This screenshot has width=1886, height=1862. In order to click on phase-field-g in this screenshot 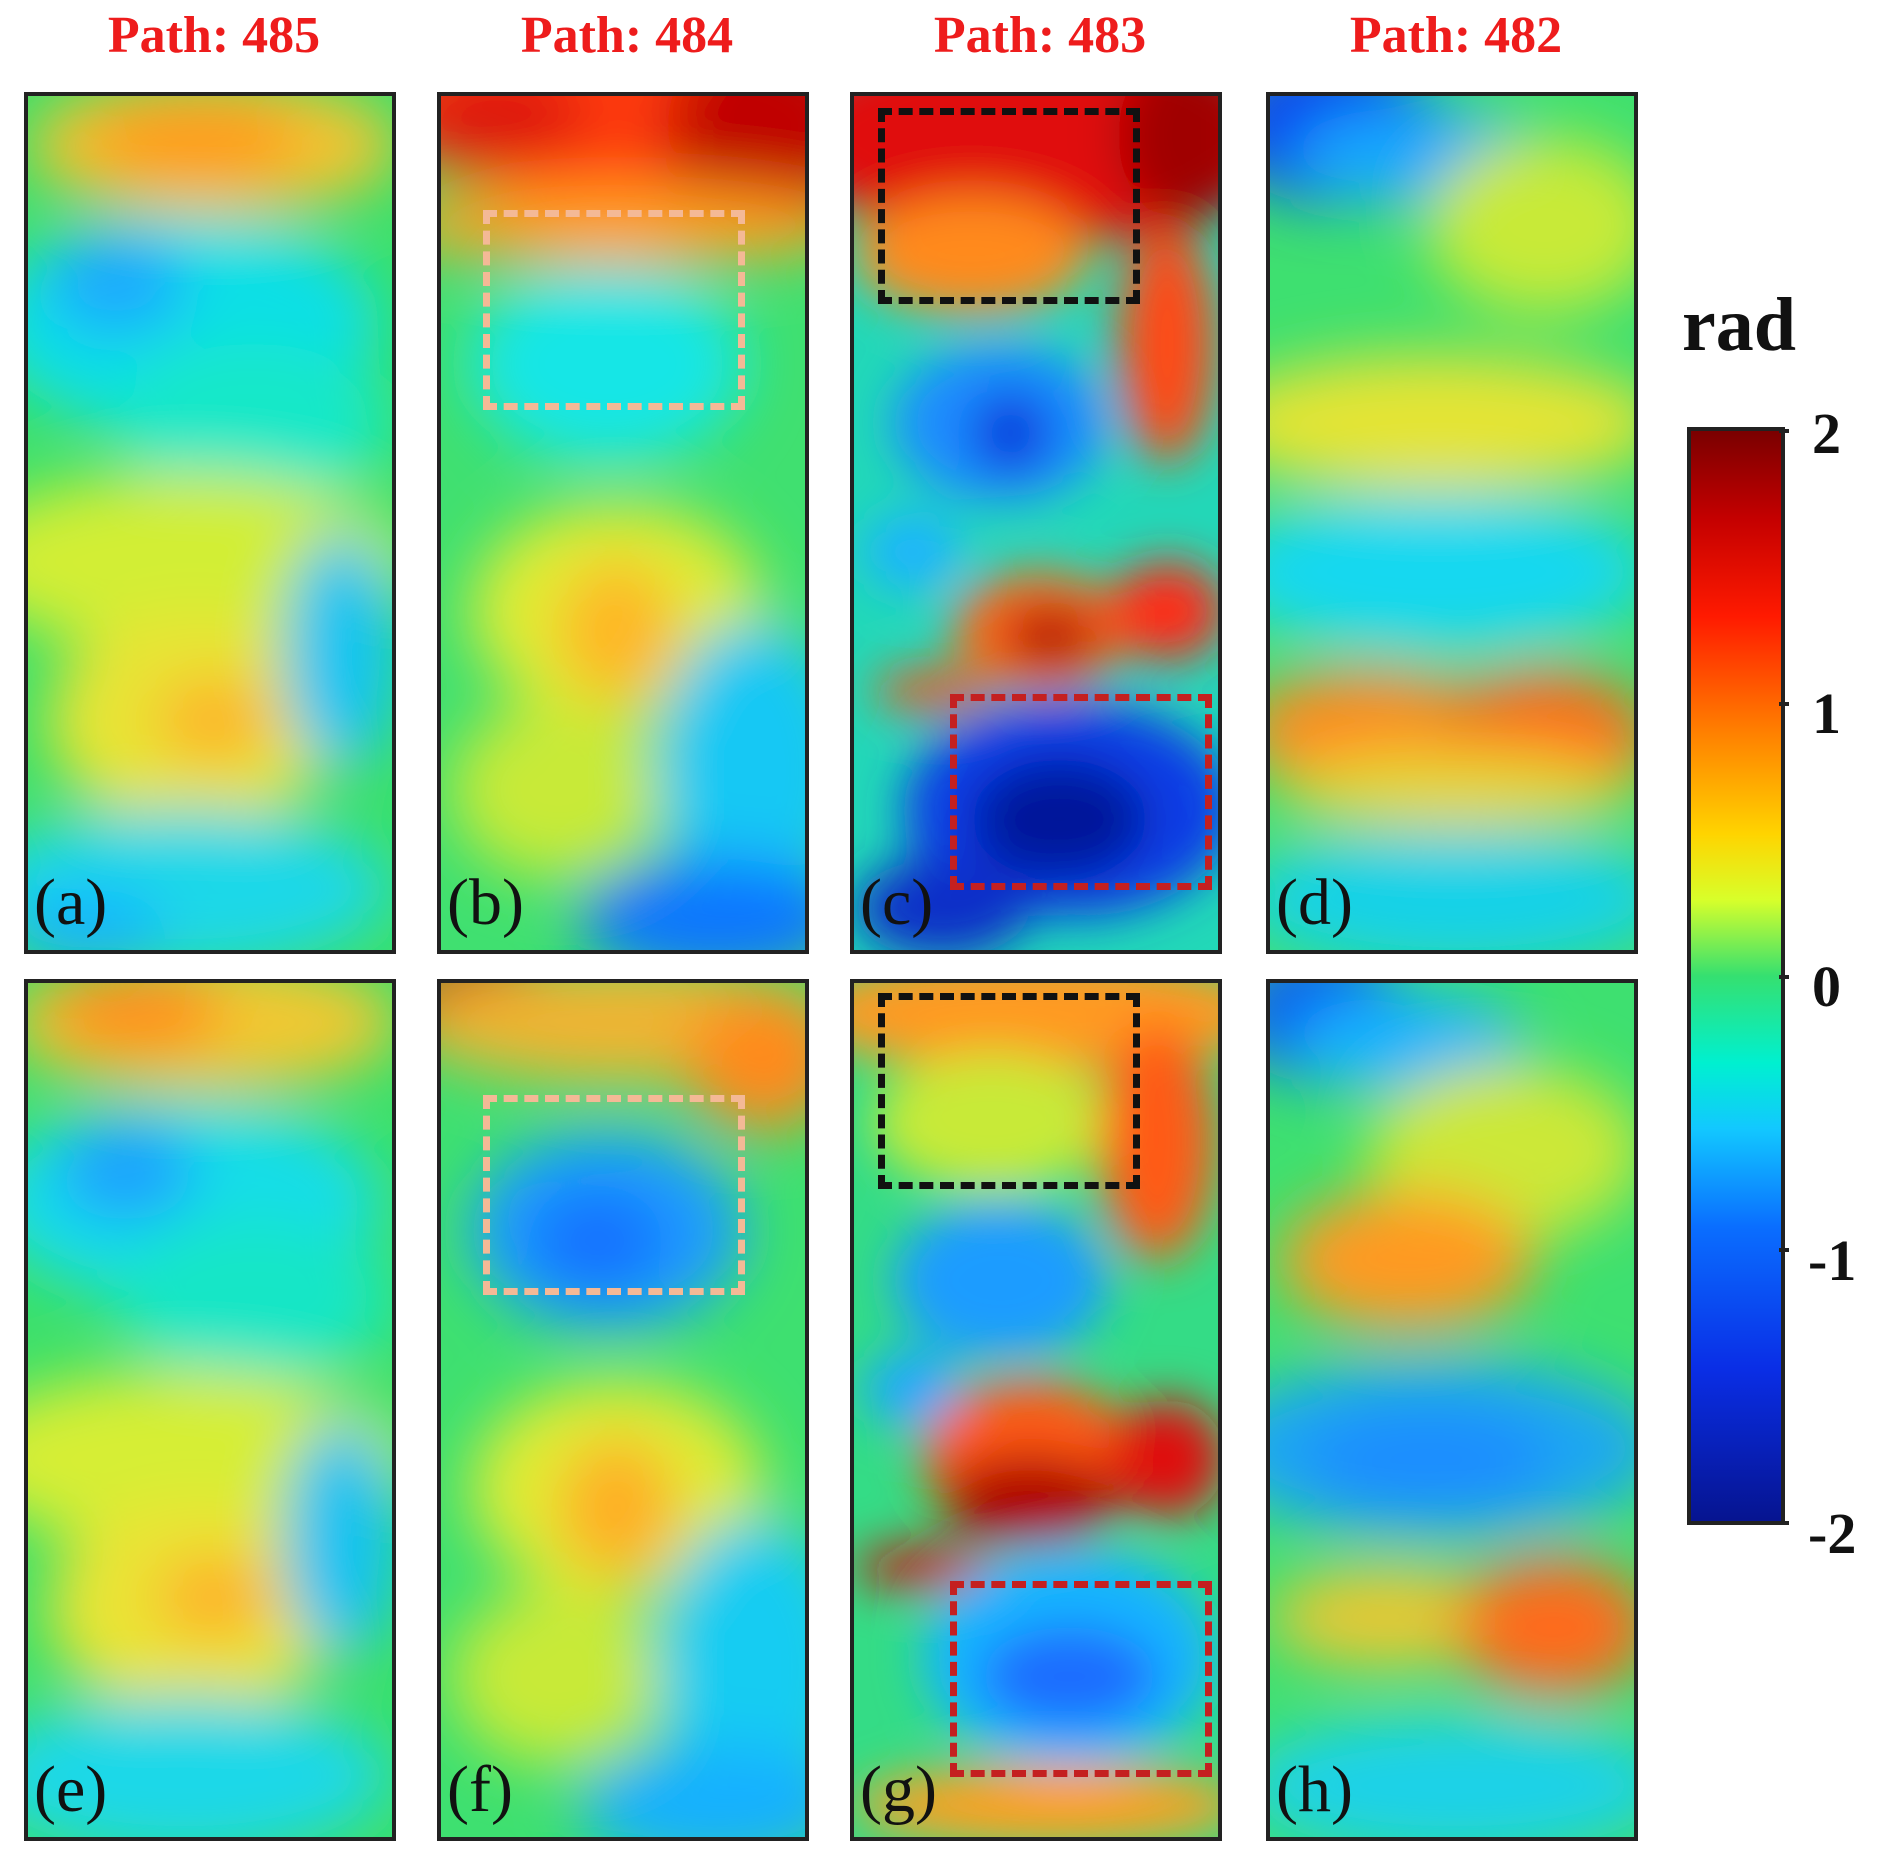, I will do `click(1036, 1410)`.